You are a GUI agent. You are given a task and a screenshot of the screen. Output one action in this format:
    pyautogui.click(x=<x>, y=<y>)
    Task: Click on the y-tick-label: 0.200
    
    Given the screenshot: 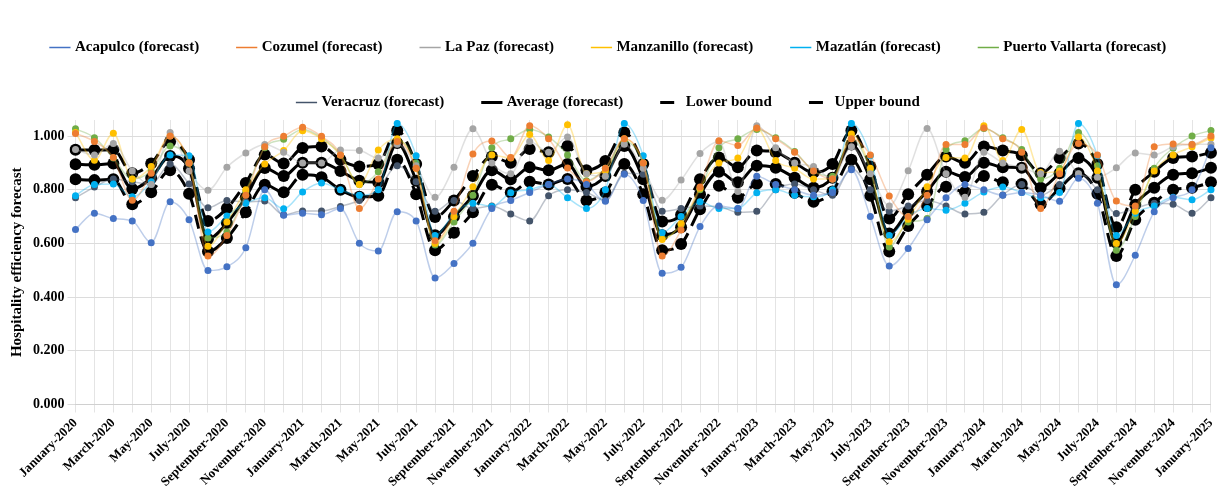 What is the action you would take?
    pyautogui.click(x=49, y=350)
    